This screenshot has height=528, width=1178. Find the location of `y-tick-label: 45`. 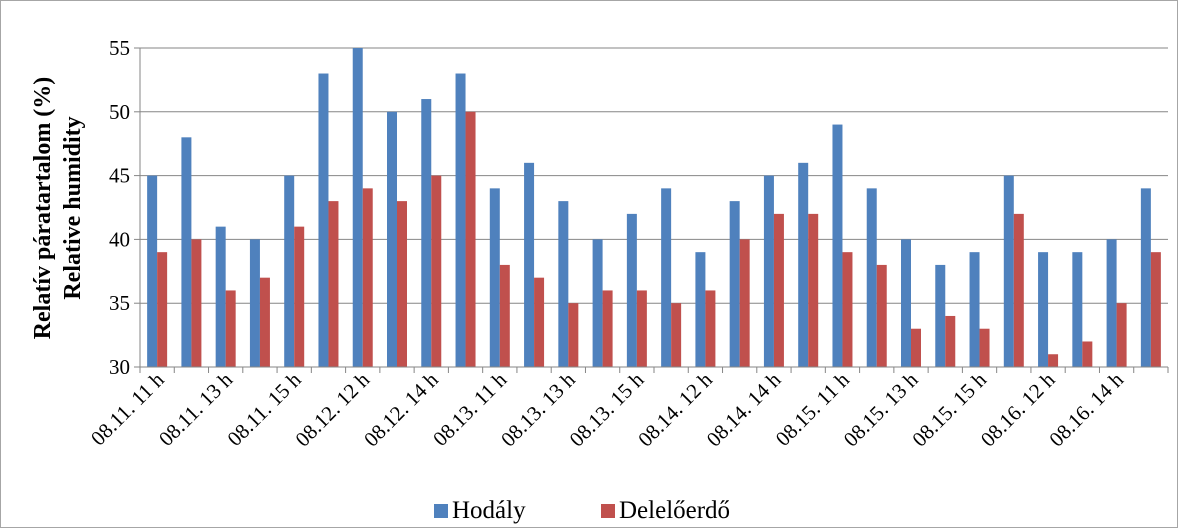

y-tick-label: 45 is located at coordinates (119, 176).